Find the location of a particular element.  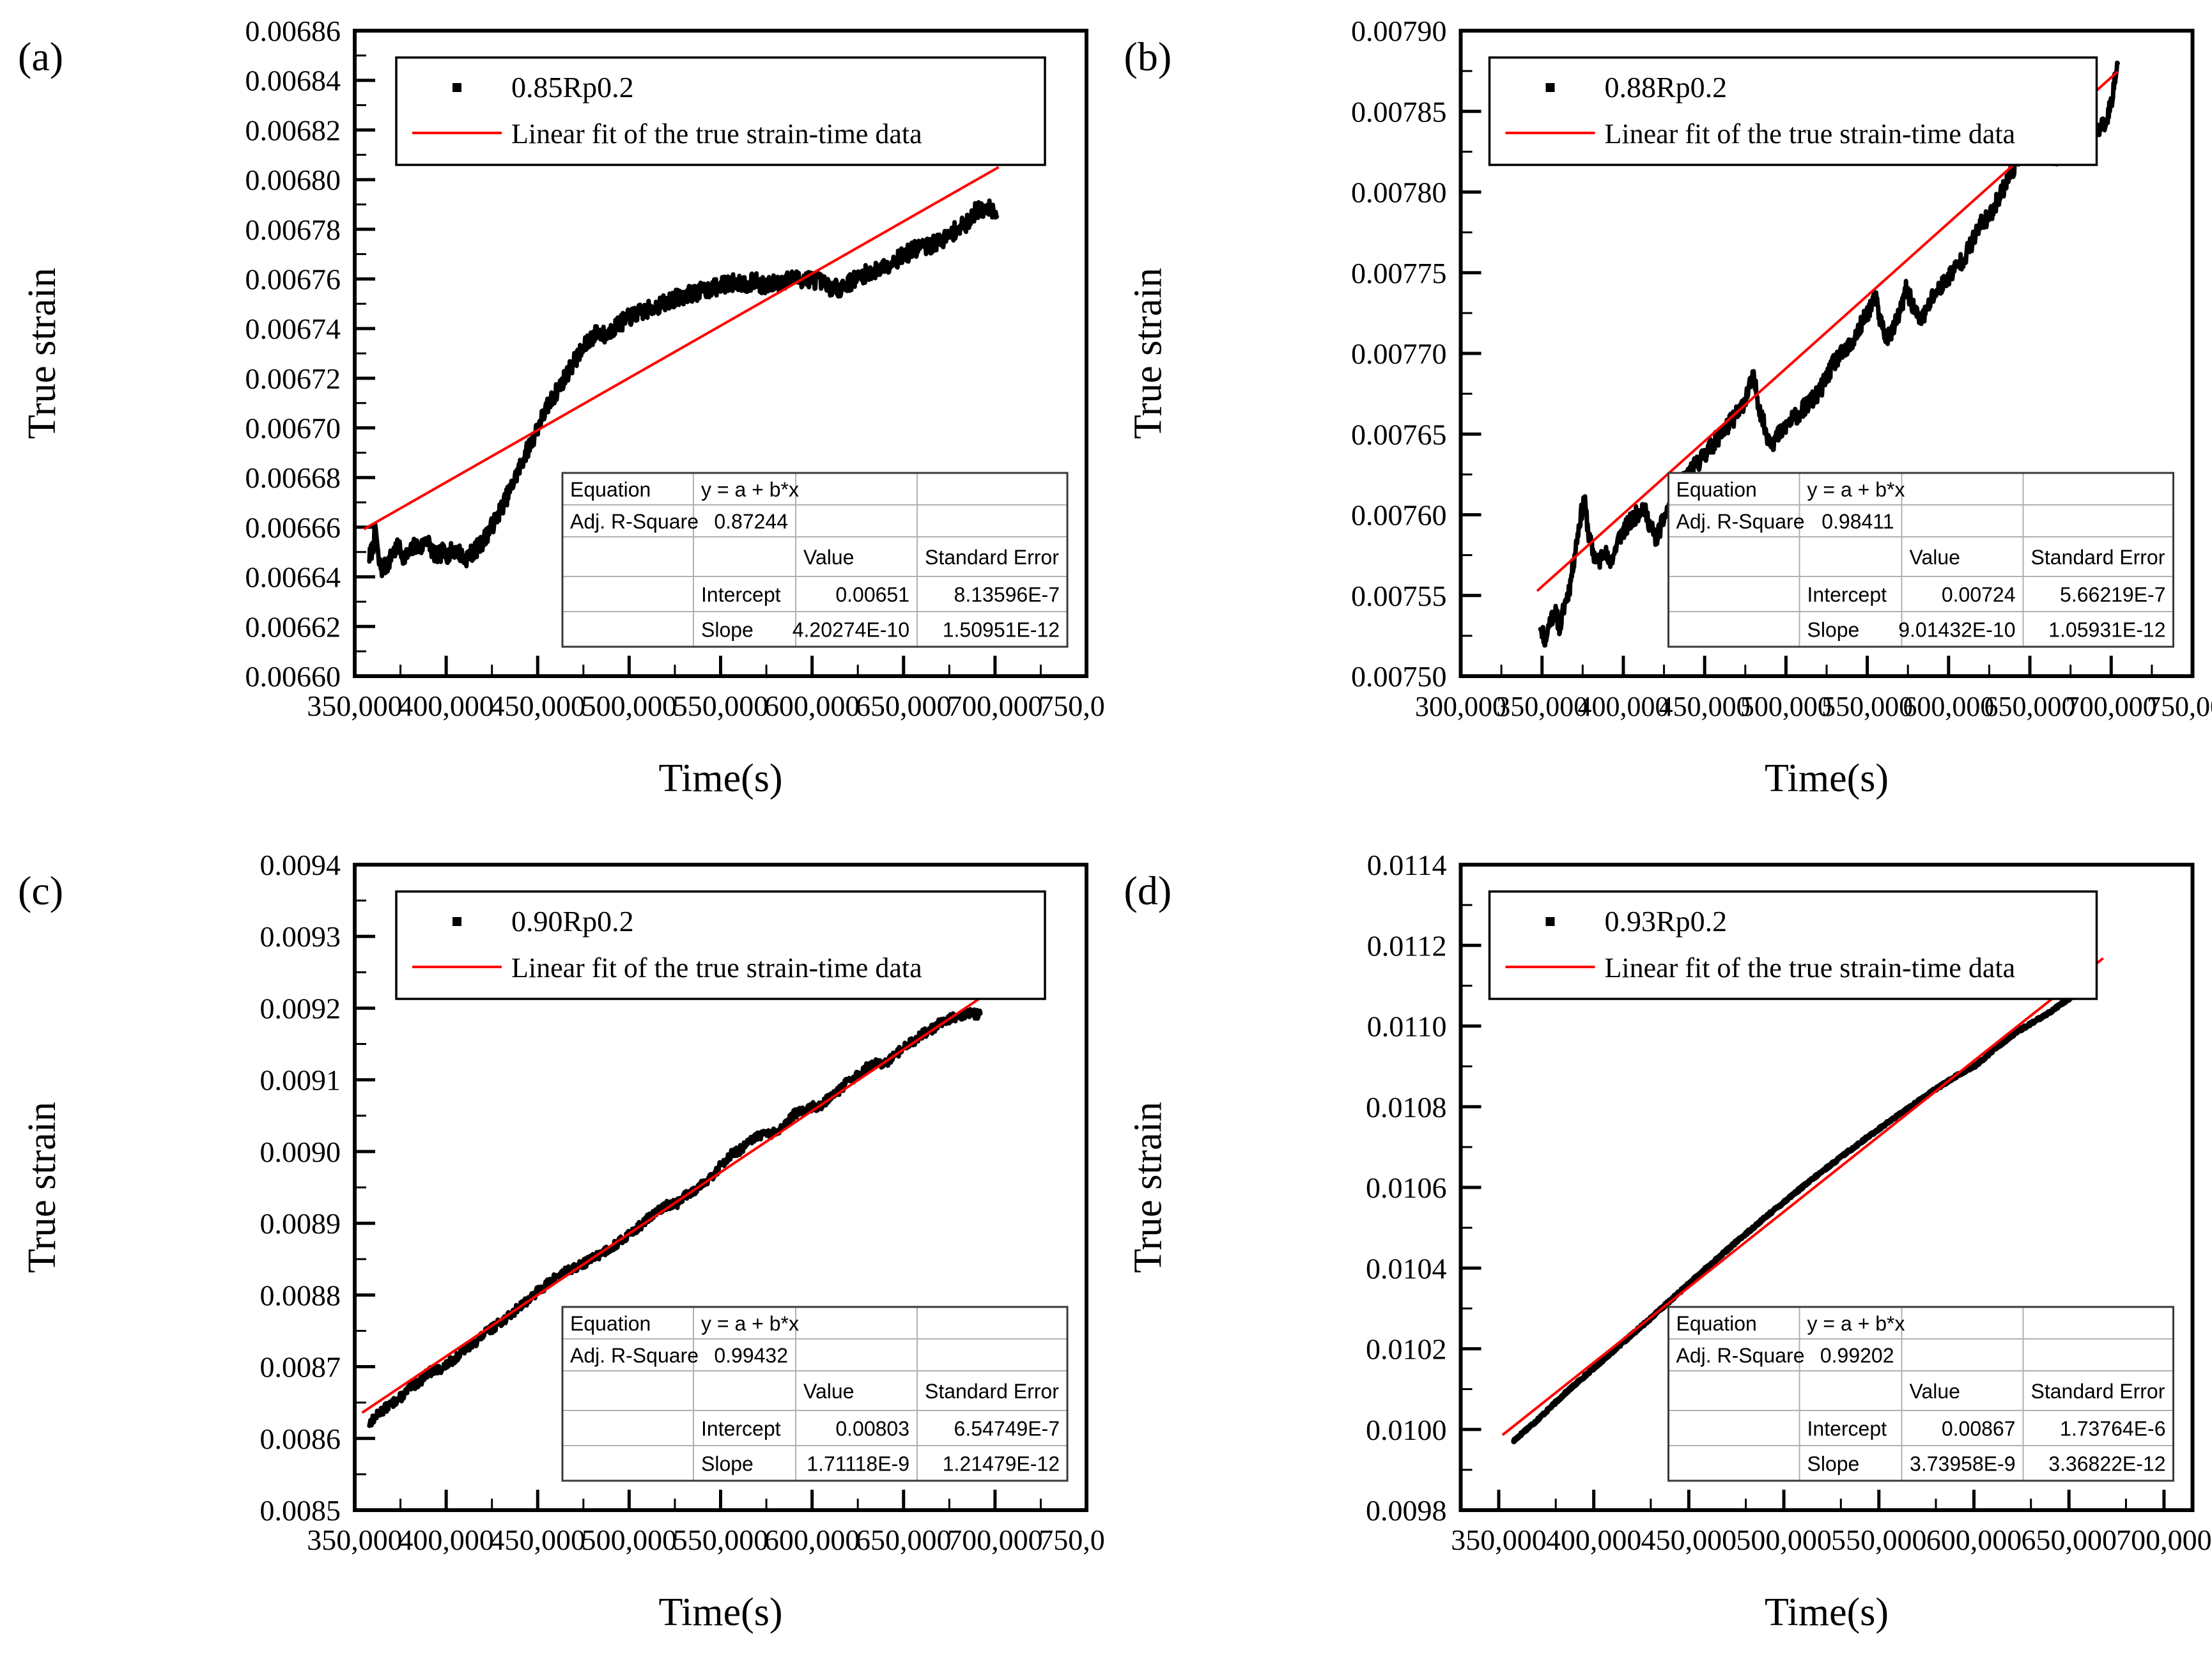

y-tick-label: 0.00678 is located at coordinates (293, 230).